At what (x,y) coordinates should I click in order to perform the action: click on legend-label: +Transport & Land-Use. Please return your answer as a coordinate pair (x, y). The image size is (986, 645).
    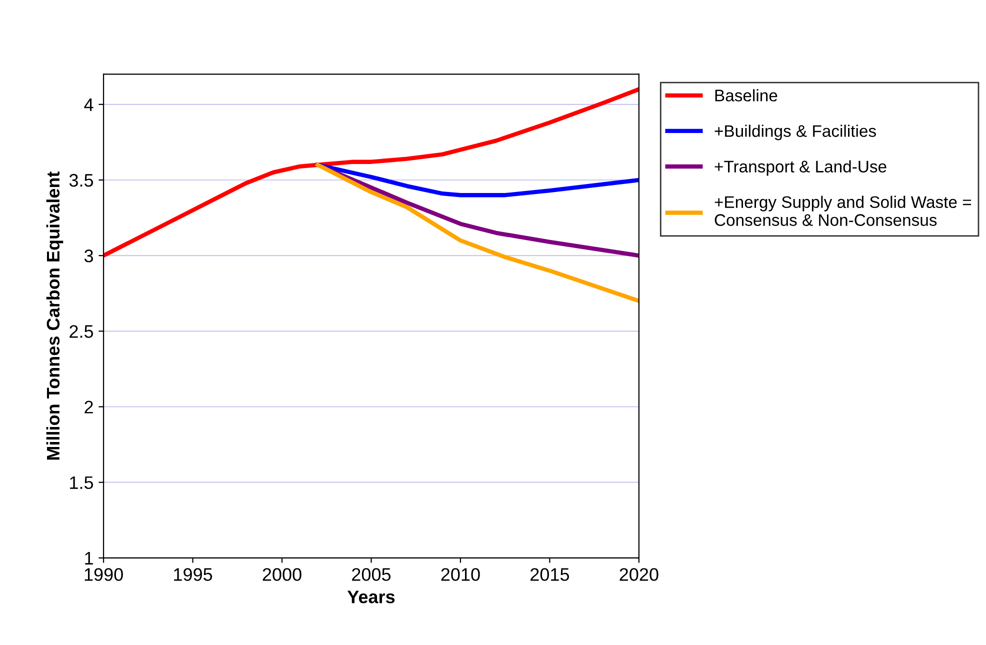
    Looking at the image, I should click on (800, 168).